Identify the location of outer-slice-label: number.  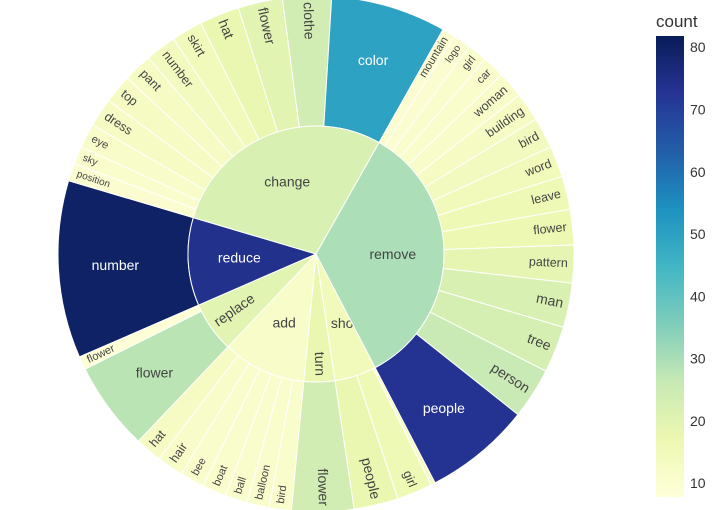
(116, 265).